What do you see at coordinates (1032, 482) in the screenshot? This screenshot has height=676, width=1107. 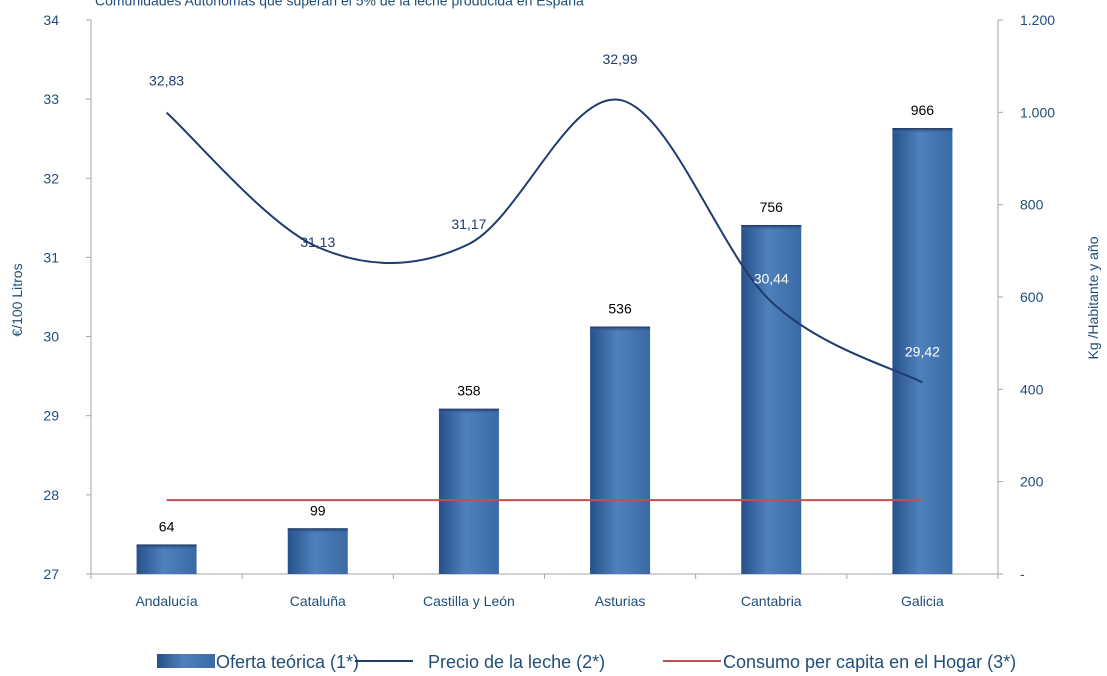 I see `y-right-tick-label: 200` at bounding box center [1032, 482].